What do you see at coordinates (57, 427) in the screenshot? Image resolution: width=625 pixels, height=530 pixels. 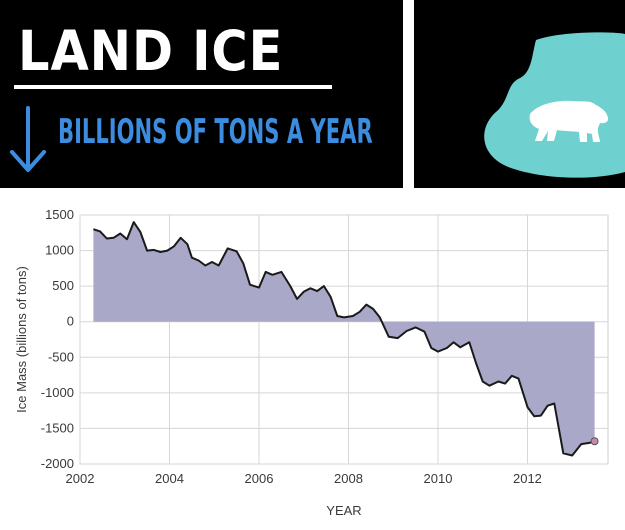 I see `y-tick-label: -1500` at bounding box center [57, 427].